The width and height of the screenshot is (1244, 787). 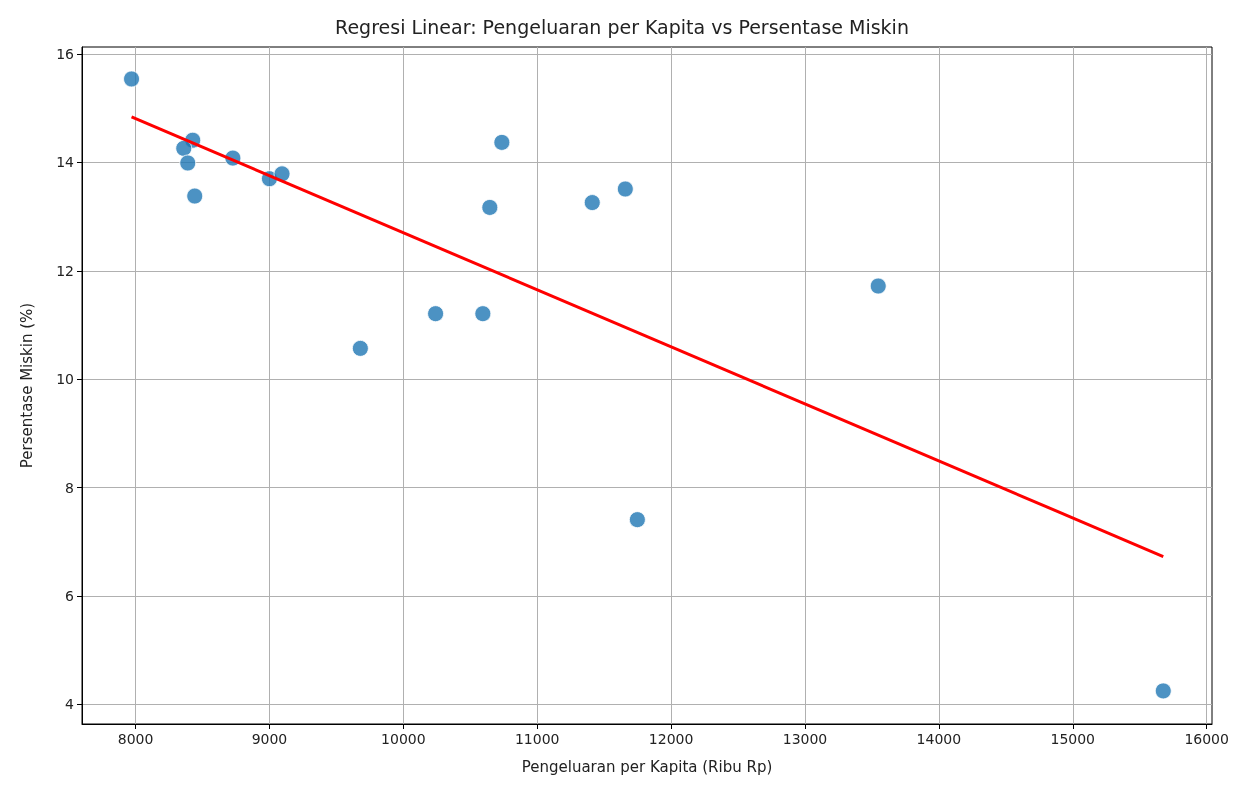 What do you see at coordinates (26, 385) in the screenshot?
I see `y-axis-title: Persentase Miskin (%)` at bounding box center [26, 385].